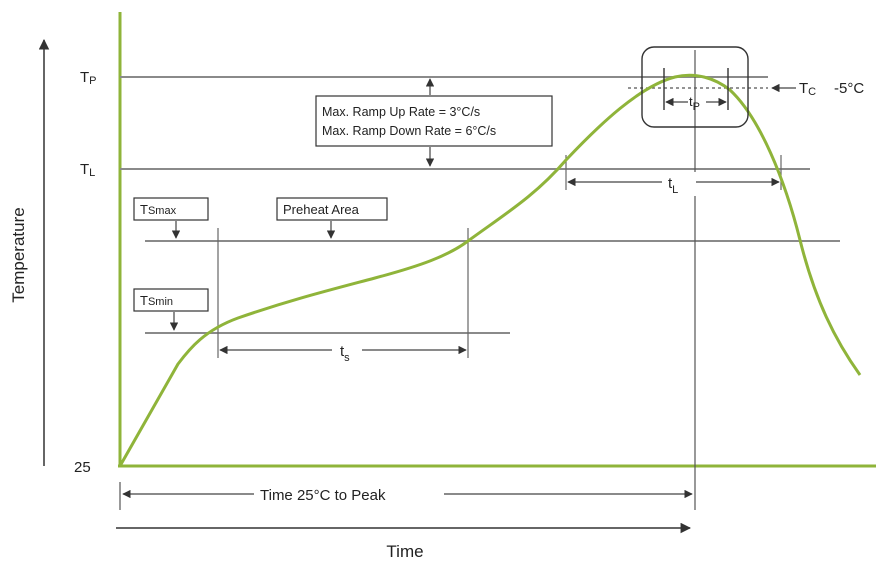  Describe the element at coordinates (88, 78) in the screenshot. I see `tp-level-label: TP` at that location.